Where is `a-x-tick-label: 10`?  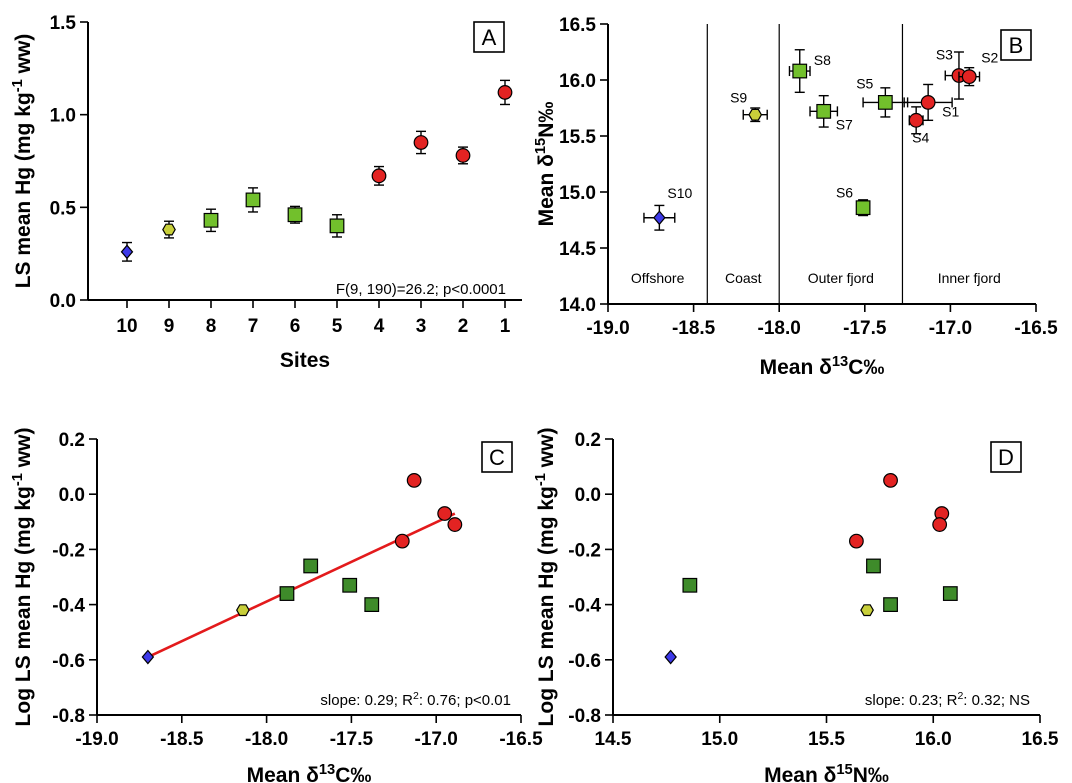 a-x-tick-label: 10 is located at coordinates (126, 326).